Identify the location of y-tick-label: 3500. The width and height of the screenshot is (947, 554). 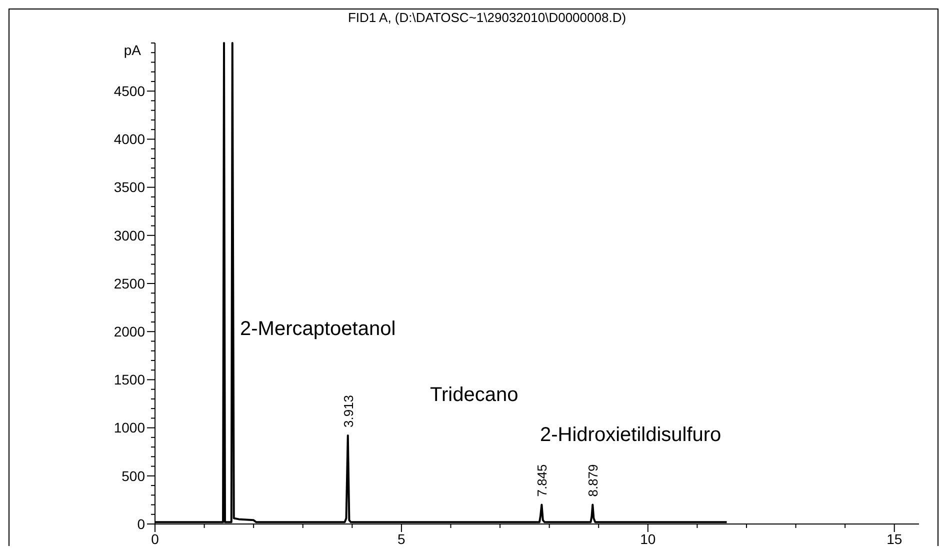
(130, 187).